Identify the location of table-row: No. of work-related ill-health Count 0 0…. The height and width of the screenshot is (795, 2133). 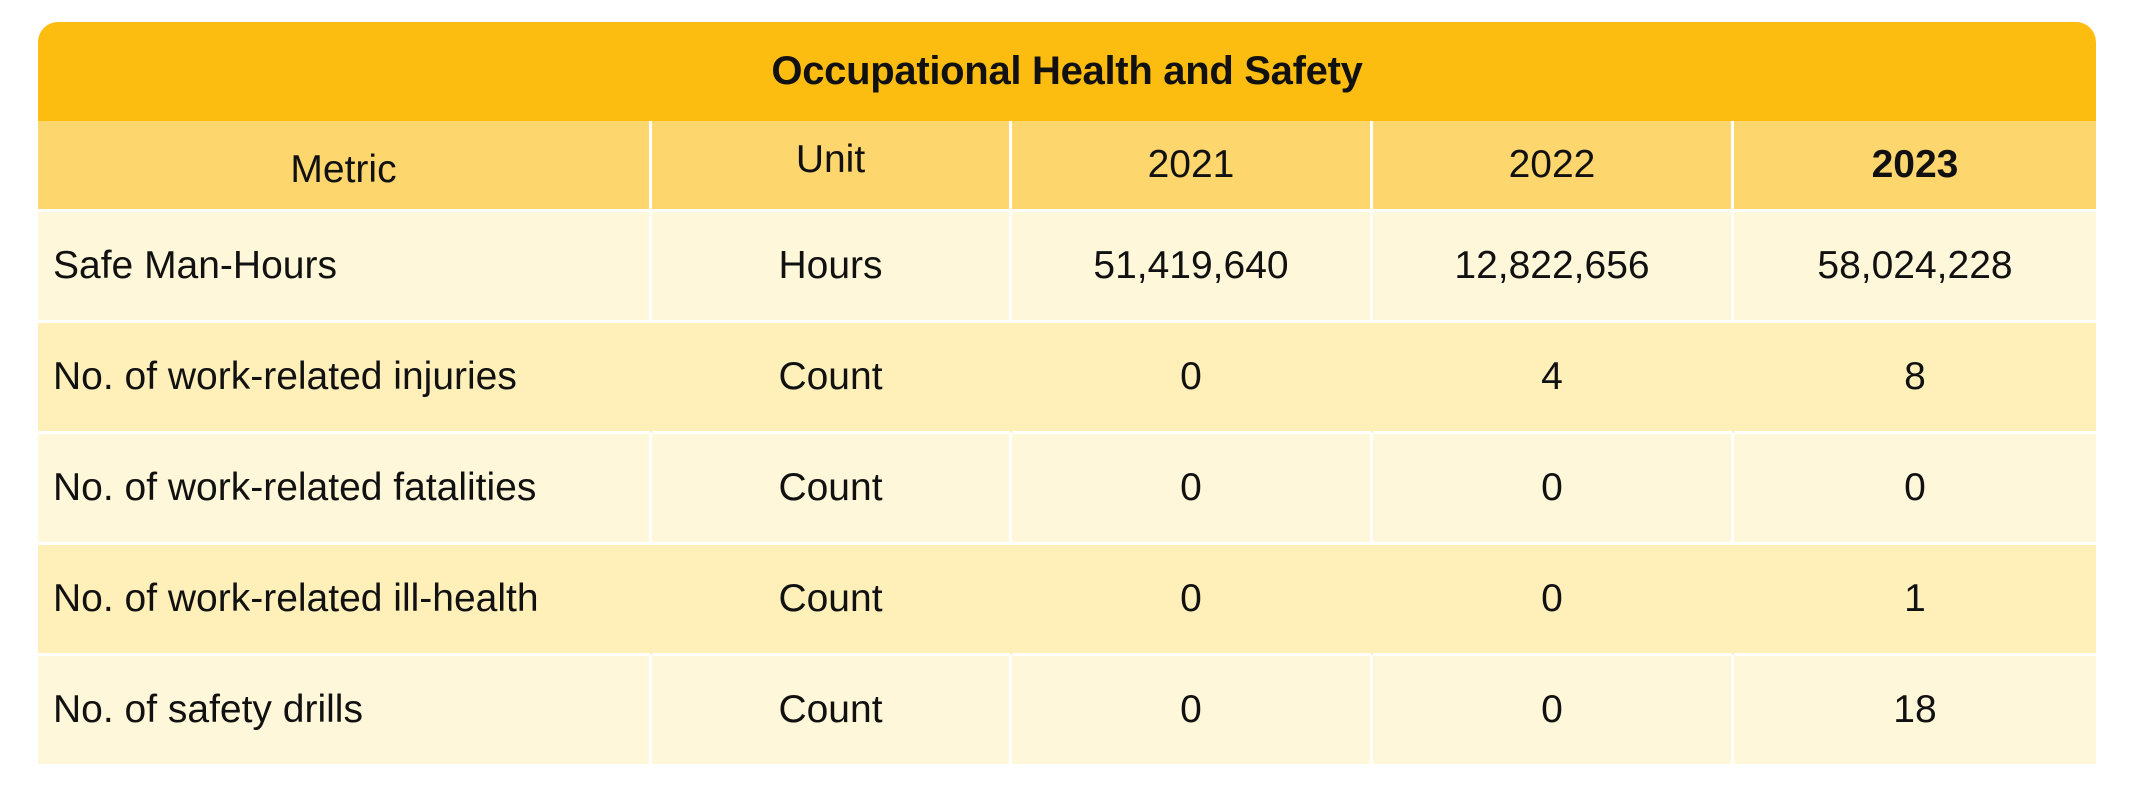
(1067, 600).